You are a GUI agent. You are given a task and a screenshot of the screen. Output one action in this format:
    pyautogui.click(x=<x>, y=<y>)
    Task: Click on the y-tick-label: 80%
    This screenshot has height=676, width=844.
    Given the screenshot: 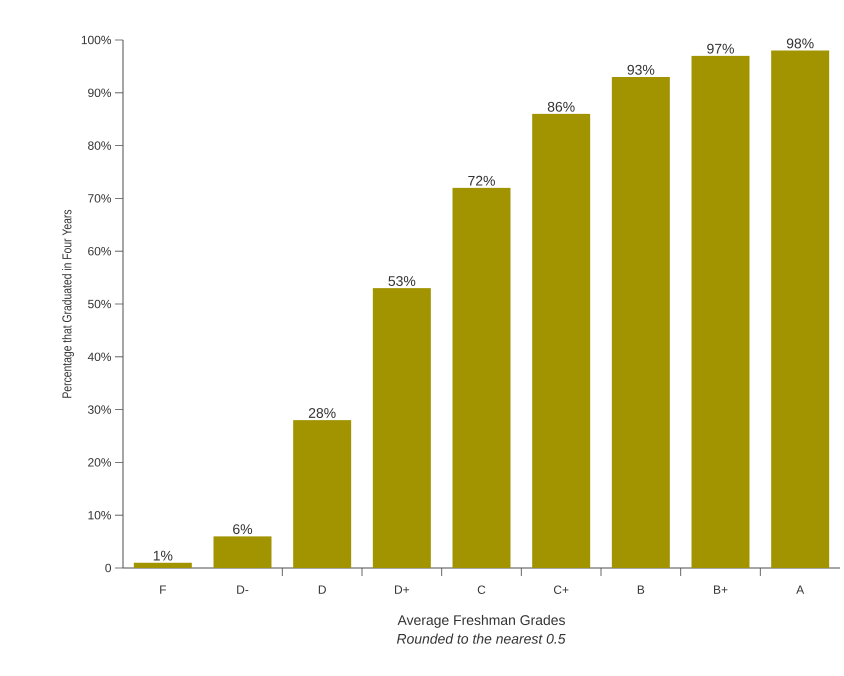 What is the action you would take?
    pyautogui.click(x=100, y=145)
    